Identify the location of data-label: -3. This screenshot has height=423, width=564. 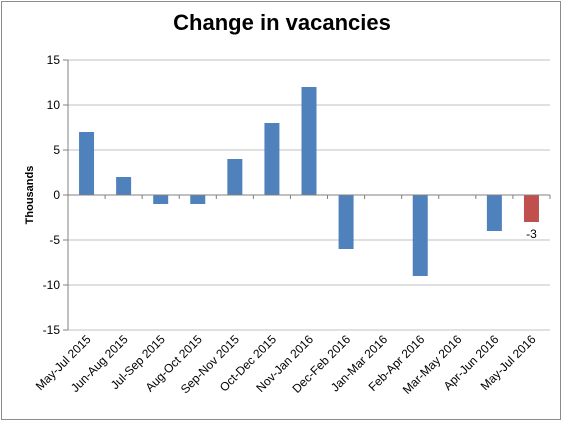
(531, 234).